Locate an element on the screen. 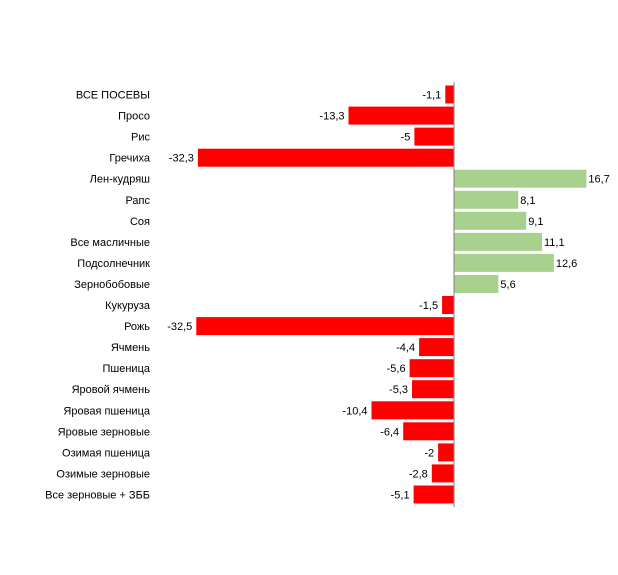  value-label-7: 11,1 is located at coordinates (554, 243).